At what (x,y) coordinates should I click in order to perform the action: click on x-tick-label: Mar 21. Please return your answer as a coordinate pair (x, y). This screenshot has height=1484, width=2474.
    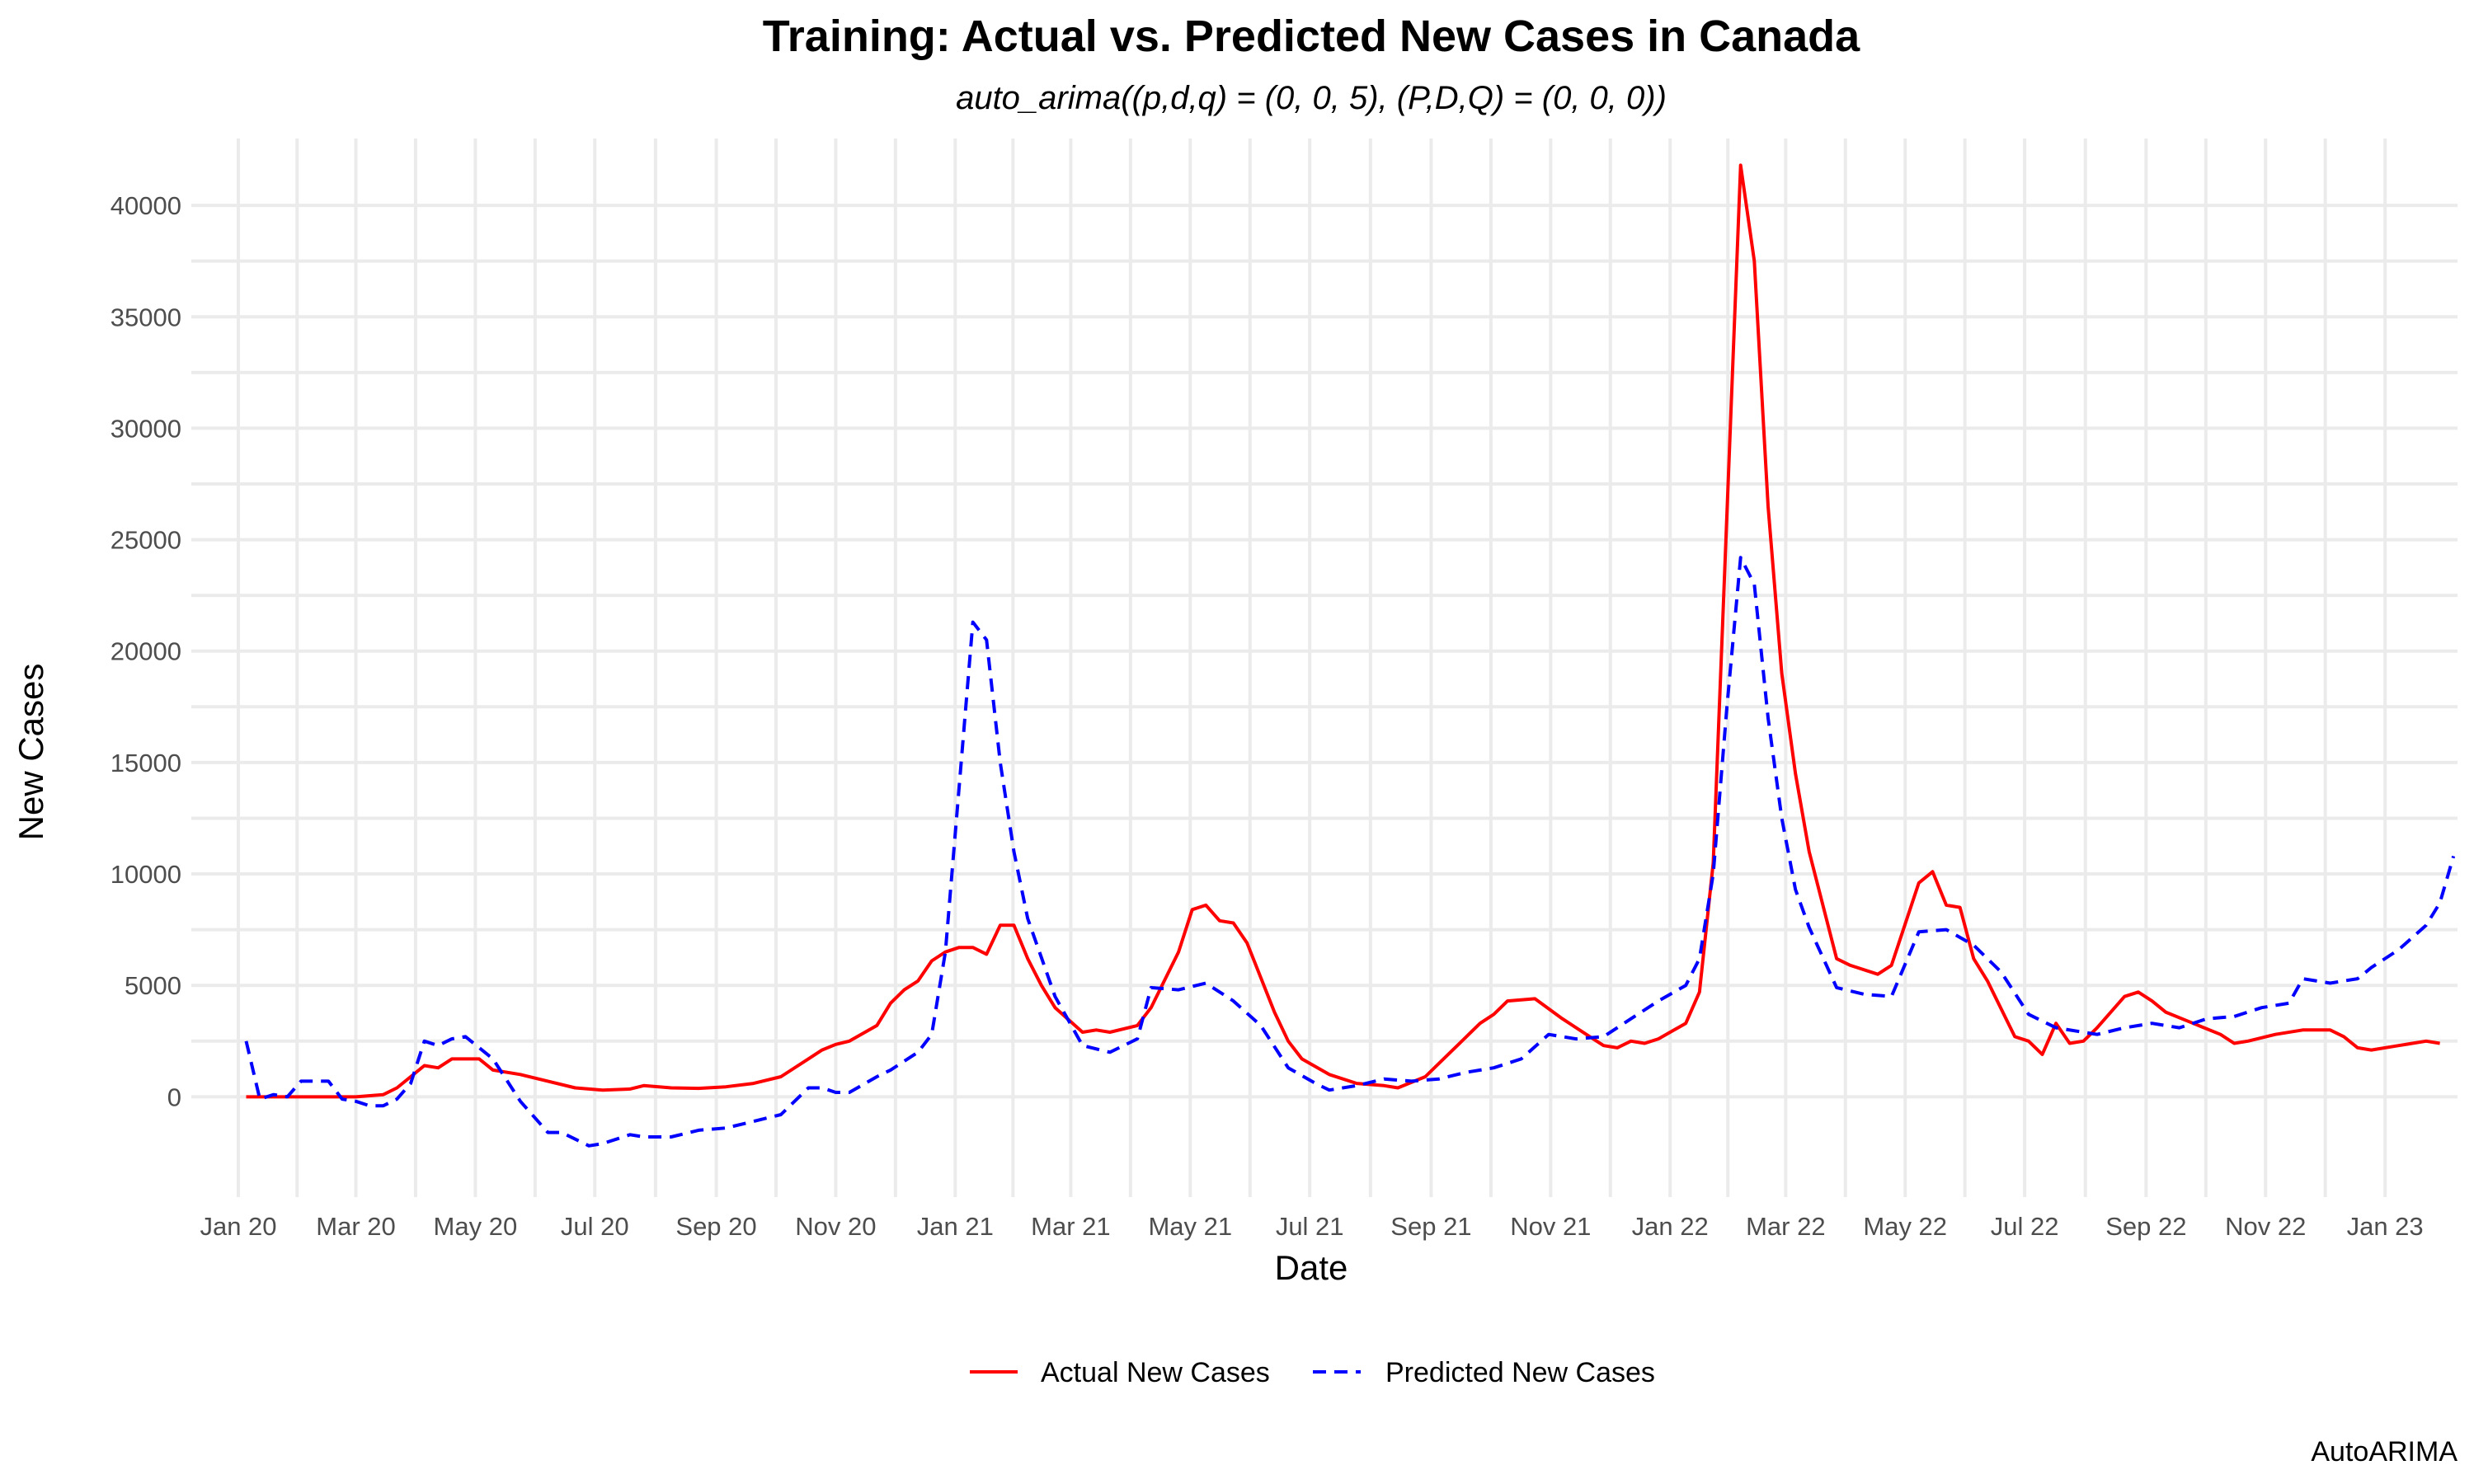
    Looking at the image, I should click on (1070, 1226).